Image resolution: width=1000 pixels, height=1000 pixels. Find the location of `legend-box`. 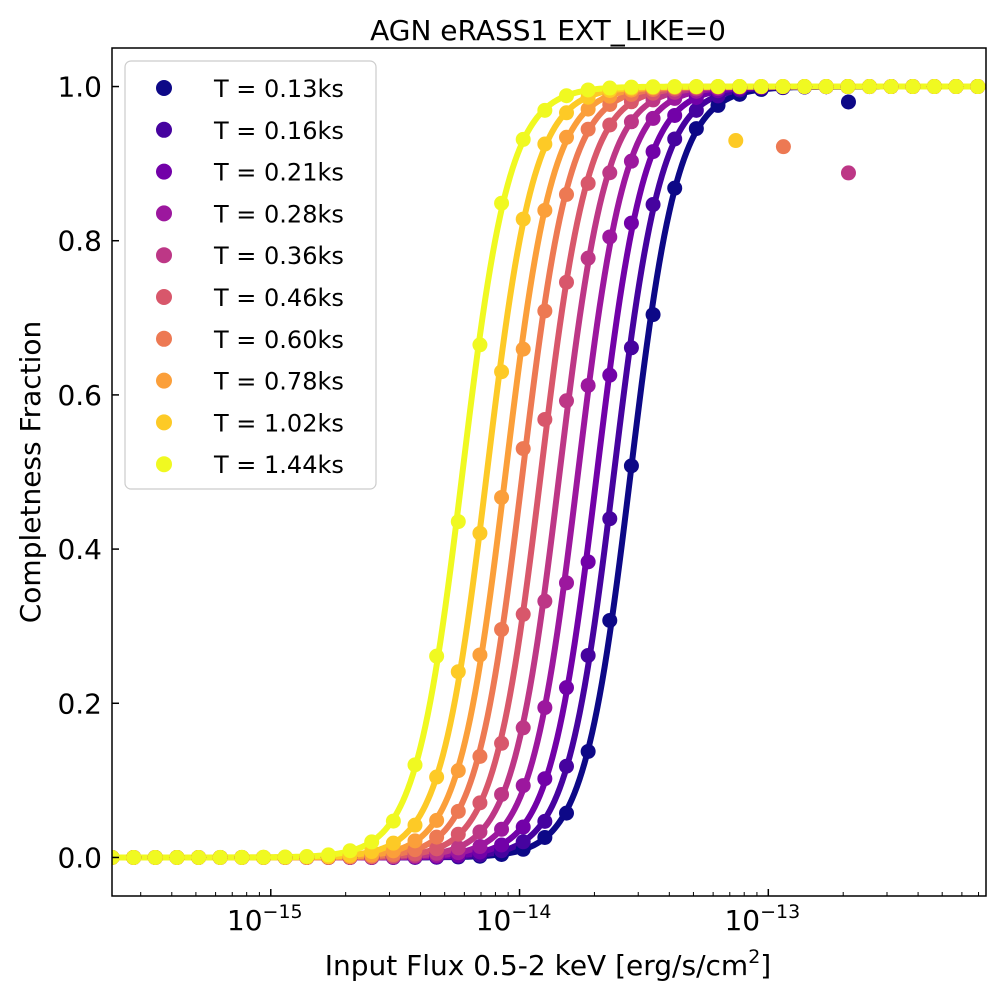

legend-box is located at coordinates (250, 275).